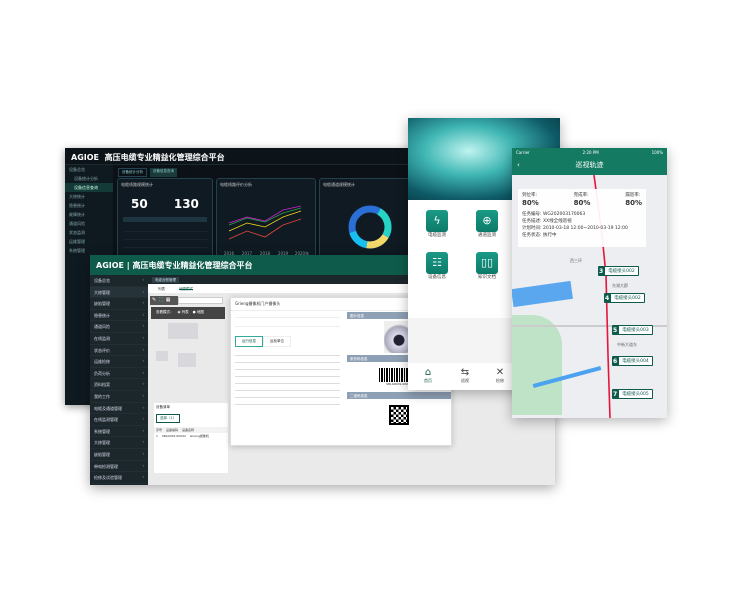 This screenshot has width=732, height=600. I want to click on task-number: 任务编号: WG202003170063, so click(554, 214).